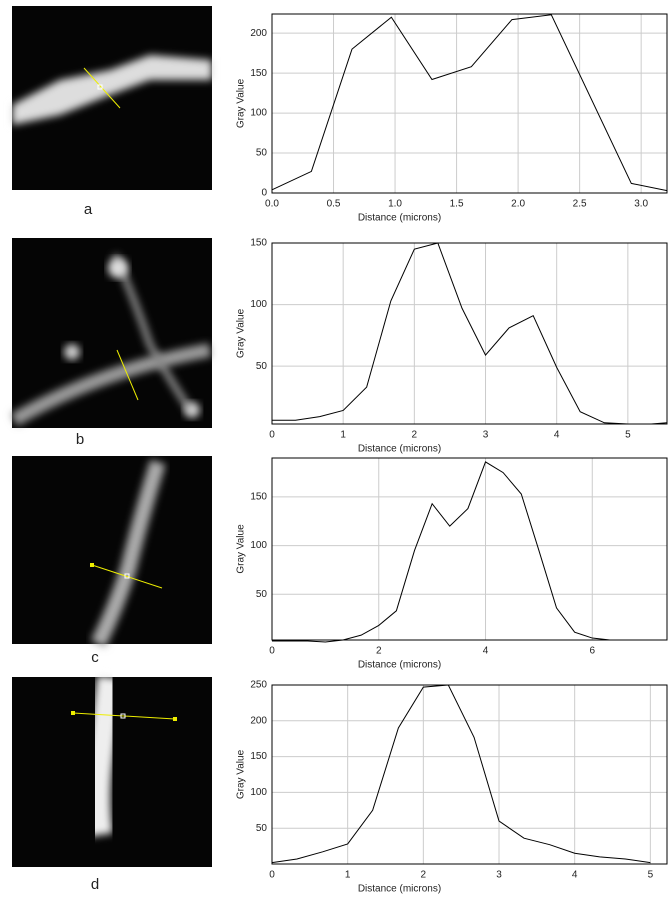 The image size is (668, 906). Describe the element at coordinates (395, 204) in the screenshot. I see `x-tick-label: 1.0` at that location.